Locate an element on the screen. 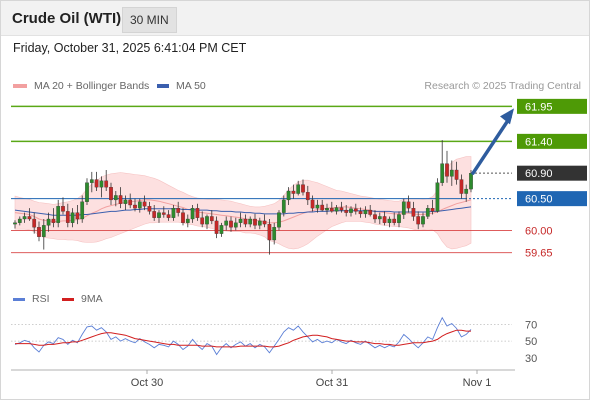  interval-badge: 30 MIN is located at coordinates (149, 20).